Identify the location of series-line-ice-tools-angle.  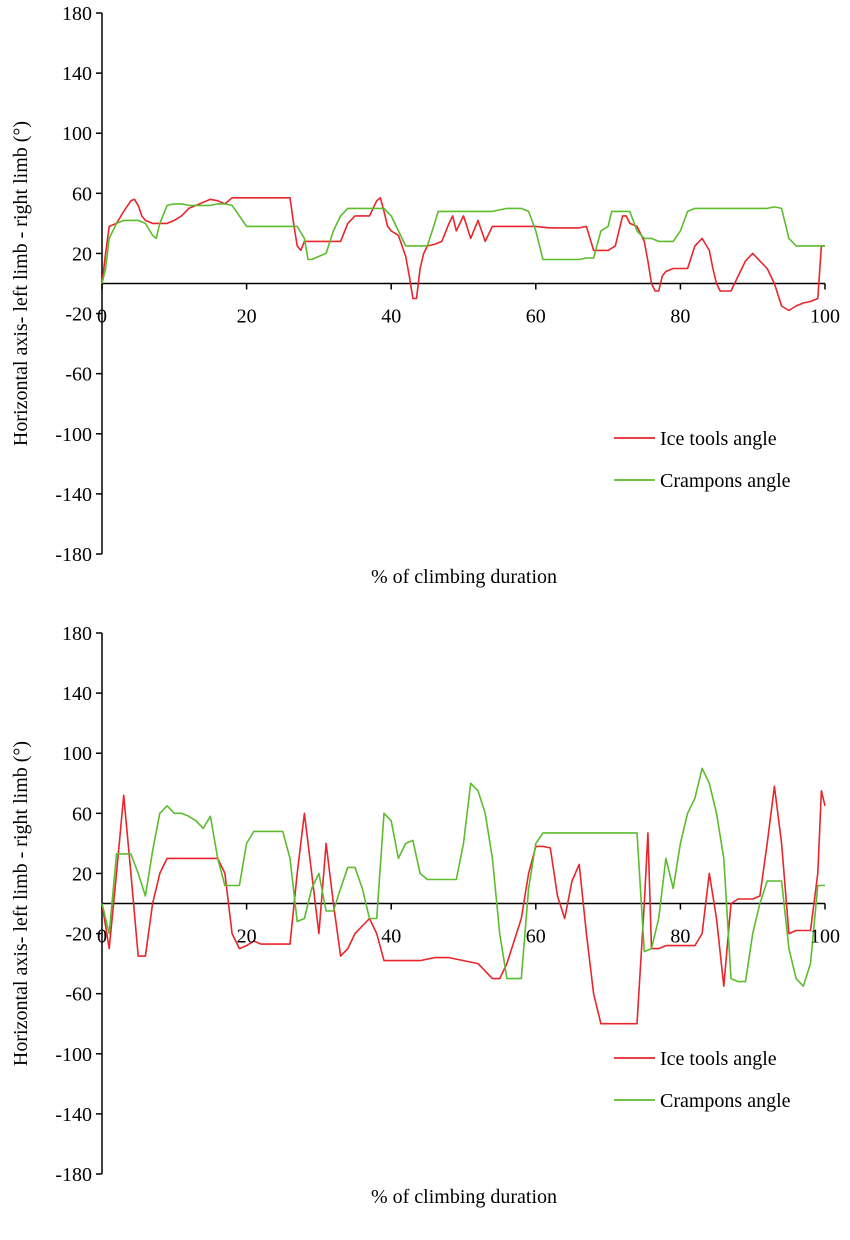
(463, 254).